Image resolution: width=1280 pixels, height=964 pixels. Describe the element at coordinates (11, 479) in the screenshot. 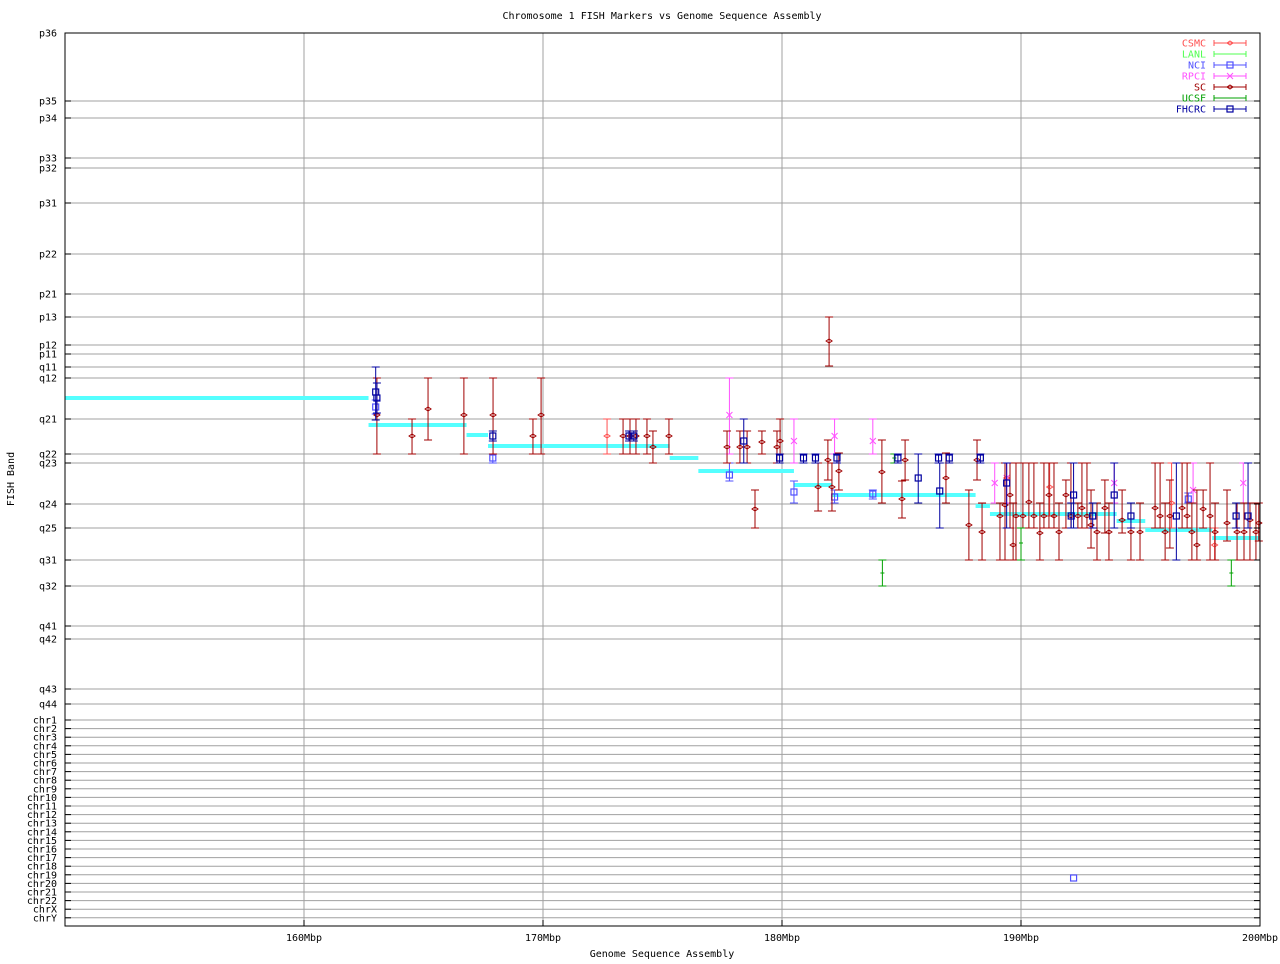

I see `y-axis-label: FISH Band` at that location.